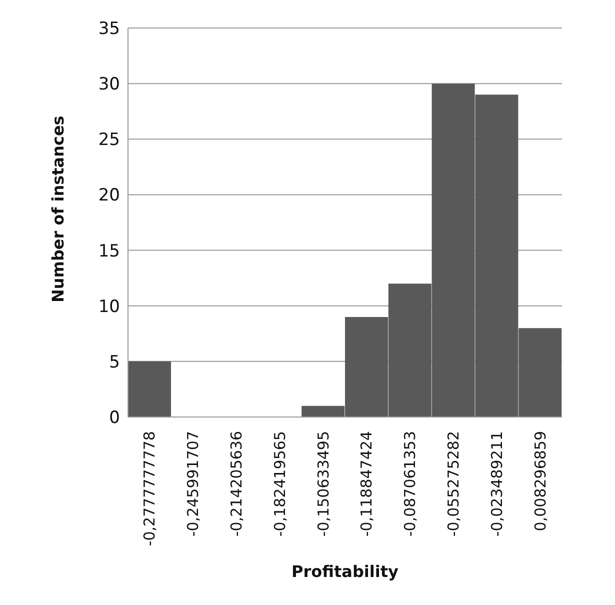 The width and height of the screenshot is (615, 605). I want to click on y-tick-label: 25, so click(109, 140).